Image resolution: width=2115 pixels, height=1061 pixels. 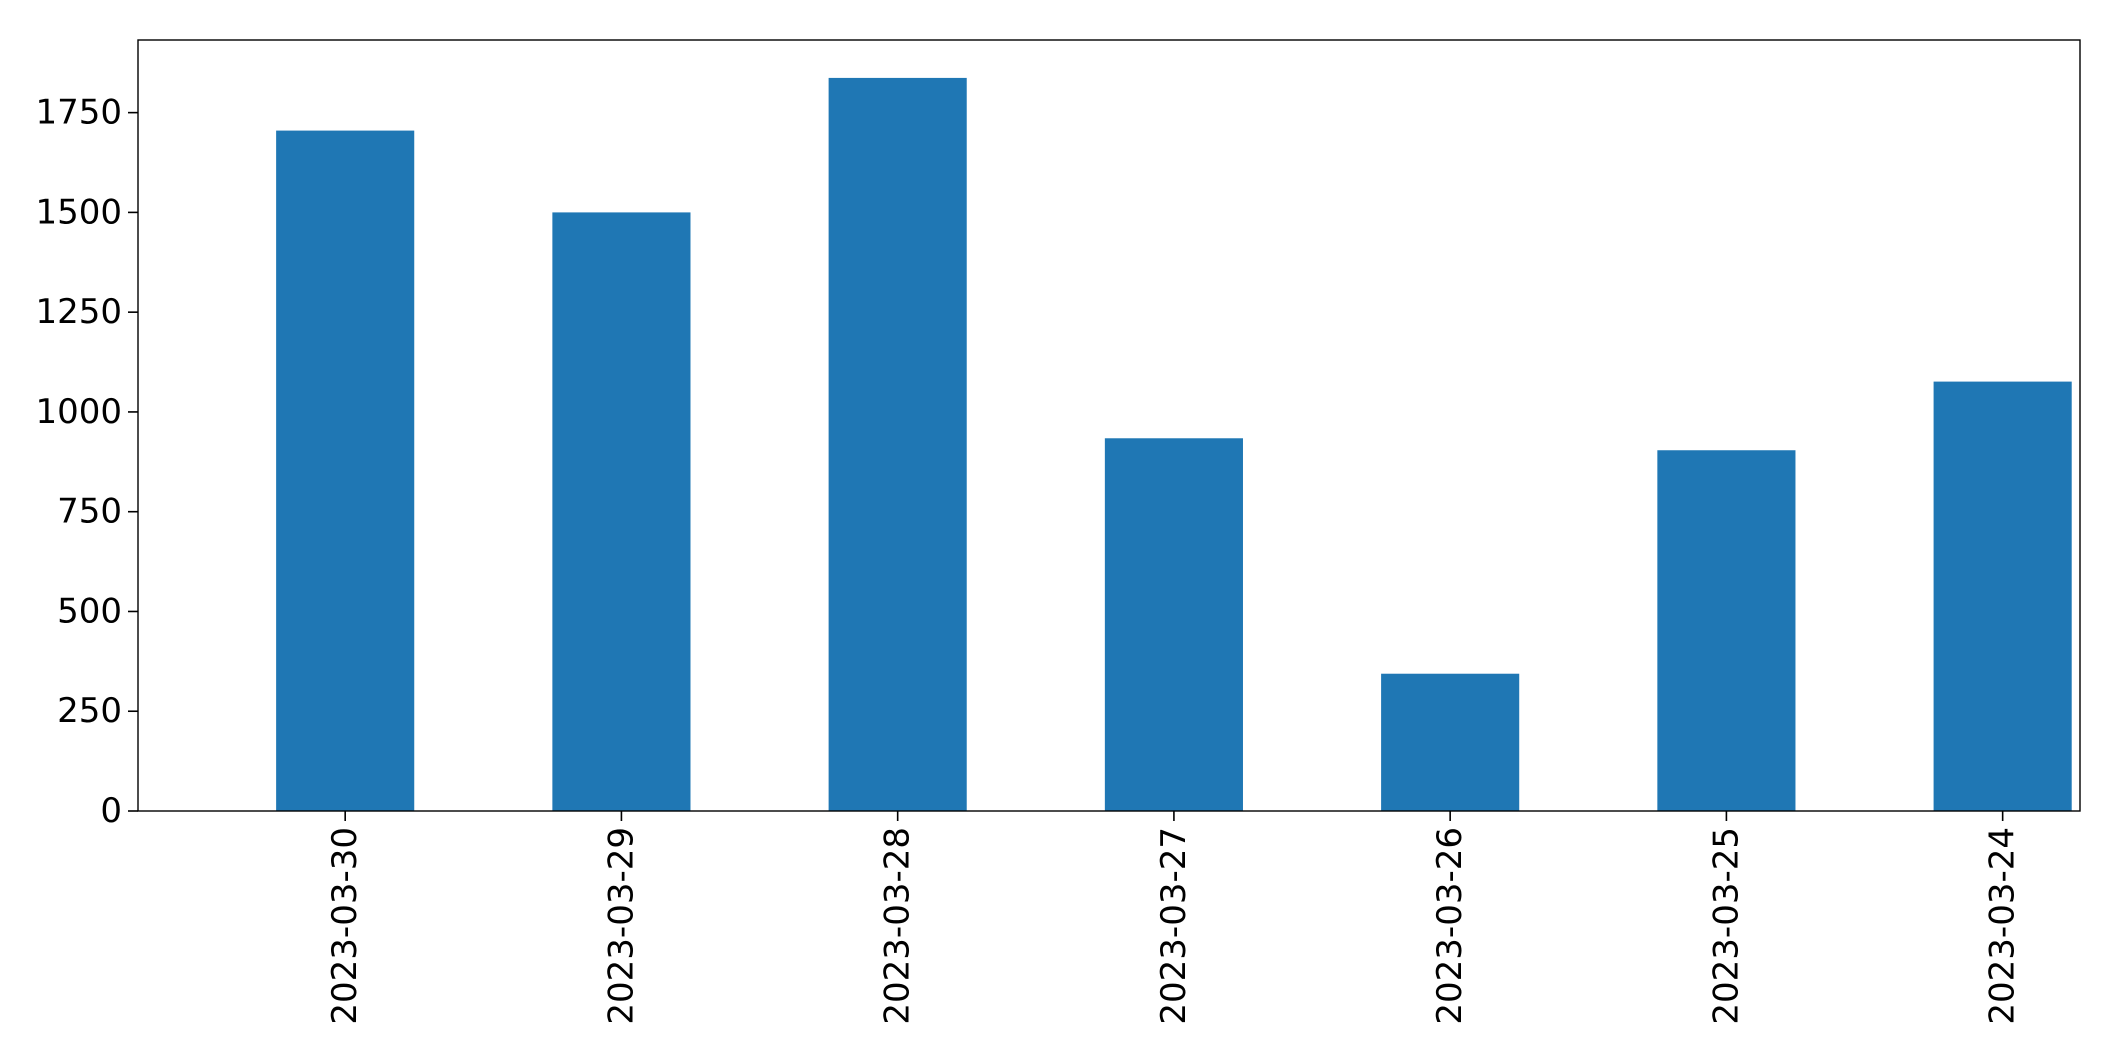 I want to click on y-tick-label: 1750, so click(x=78, y=113).